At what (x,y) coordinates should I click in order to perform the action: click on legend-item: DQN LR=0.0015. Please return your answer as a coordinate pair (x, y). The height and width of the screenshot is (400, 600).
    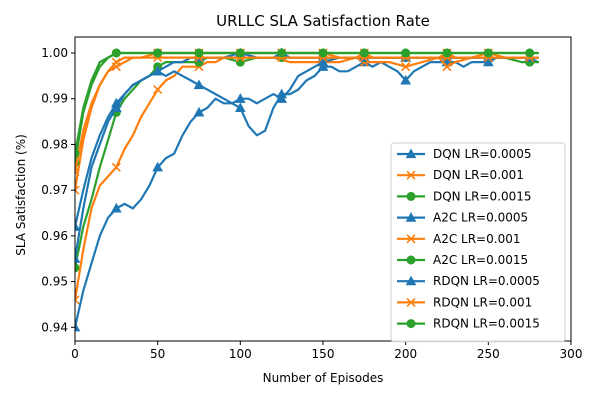
    Looking at the image, I should click on (464, 196).